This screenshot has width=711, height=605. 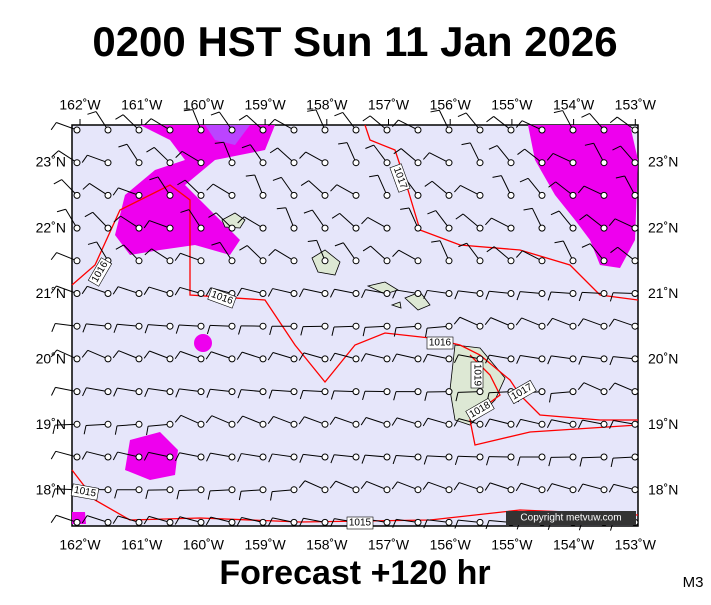 I want to click on lon-label-bottom: 153˚W, so click(x=636, y=545).